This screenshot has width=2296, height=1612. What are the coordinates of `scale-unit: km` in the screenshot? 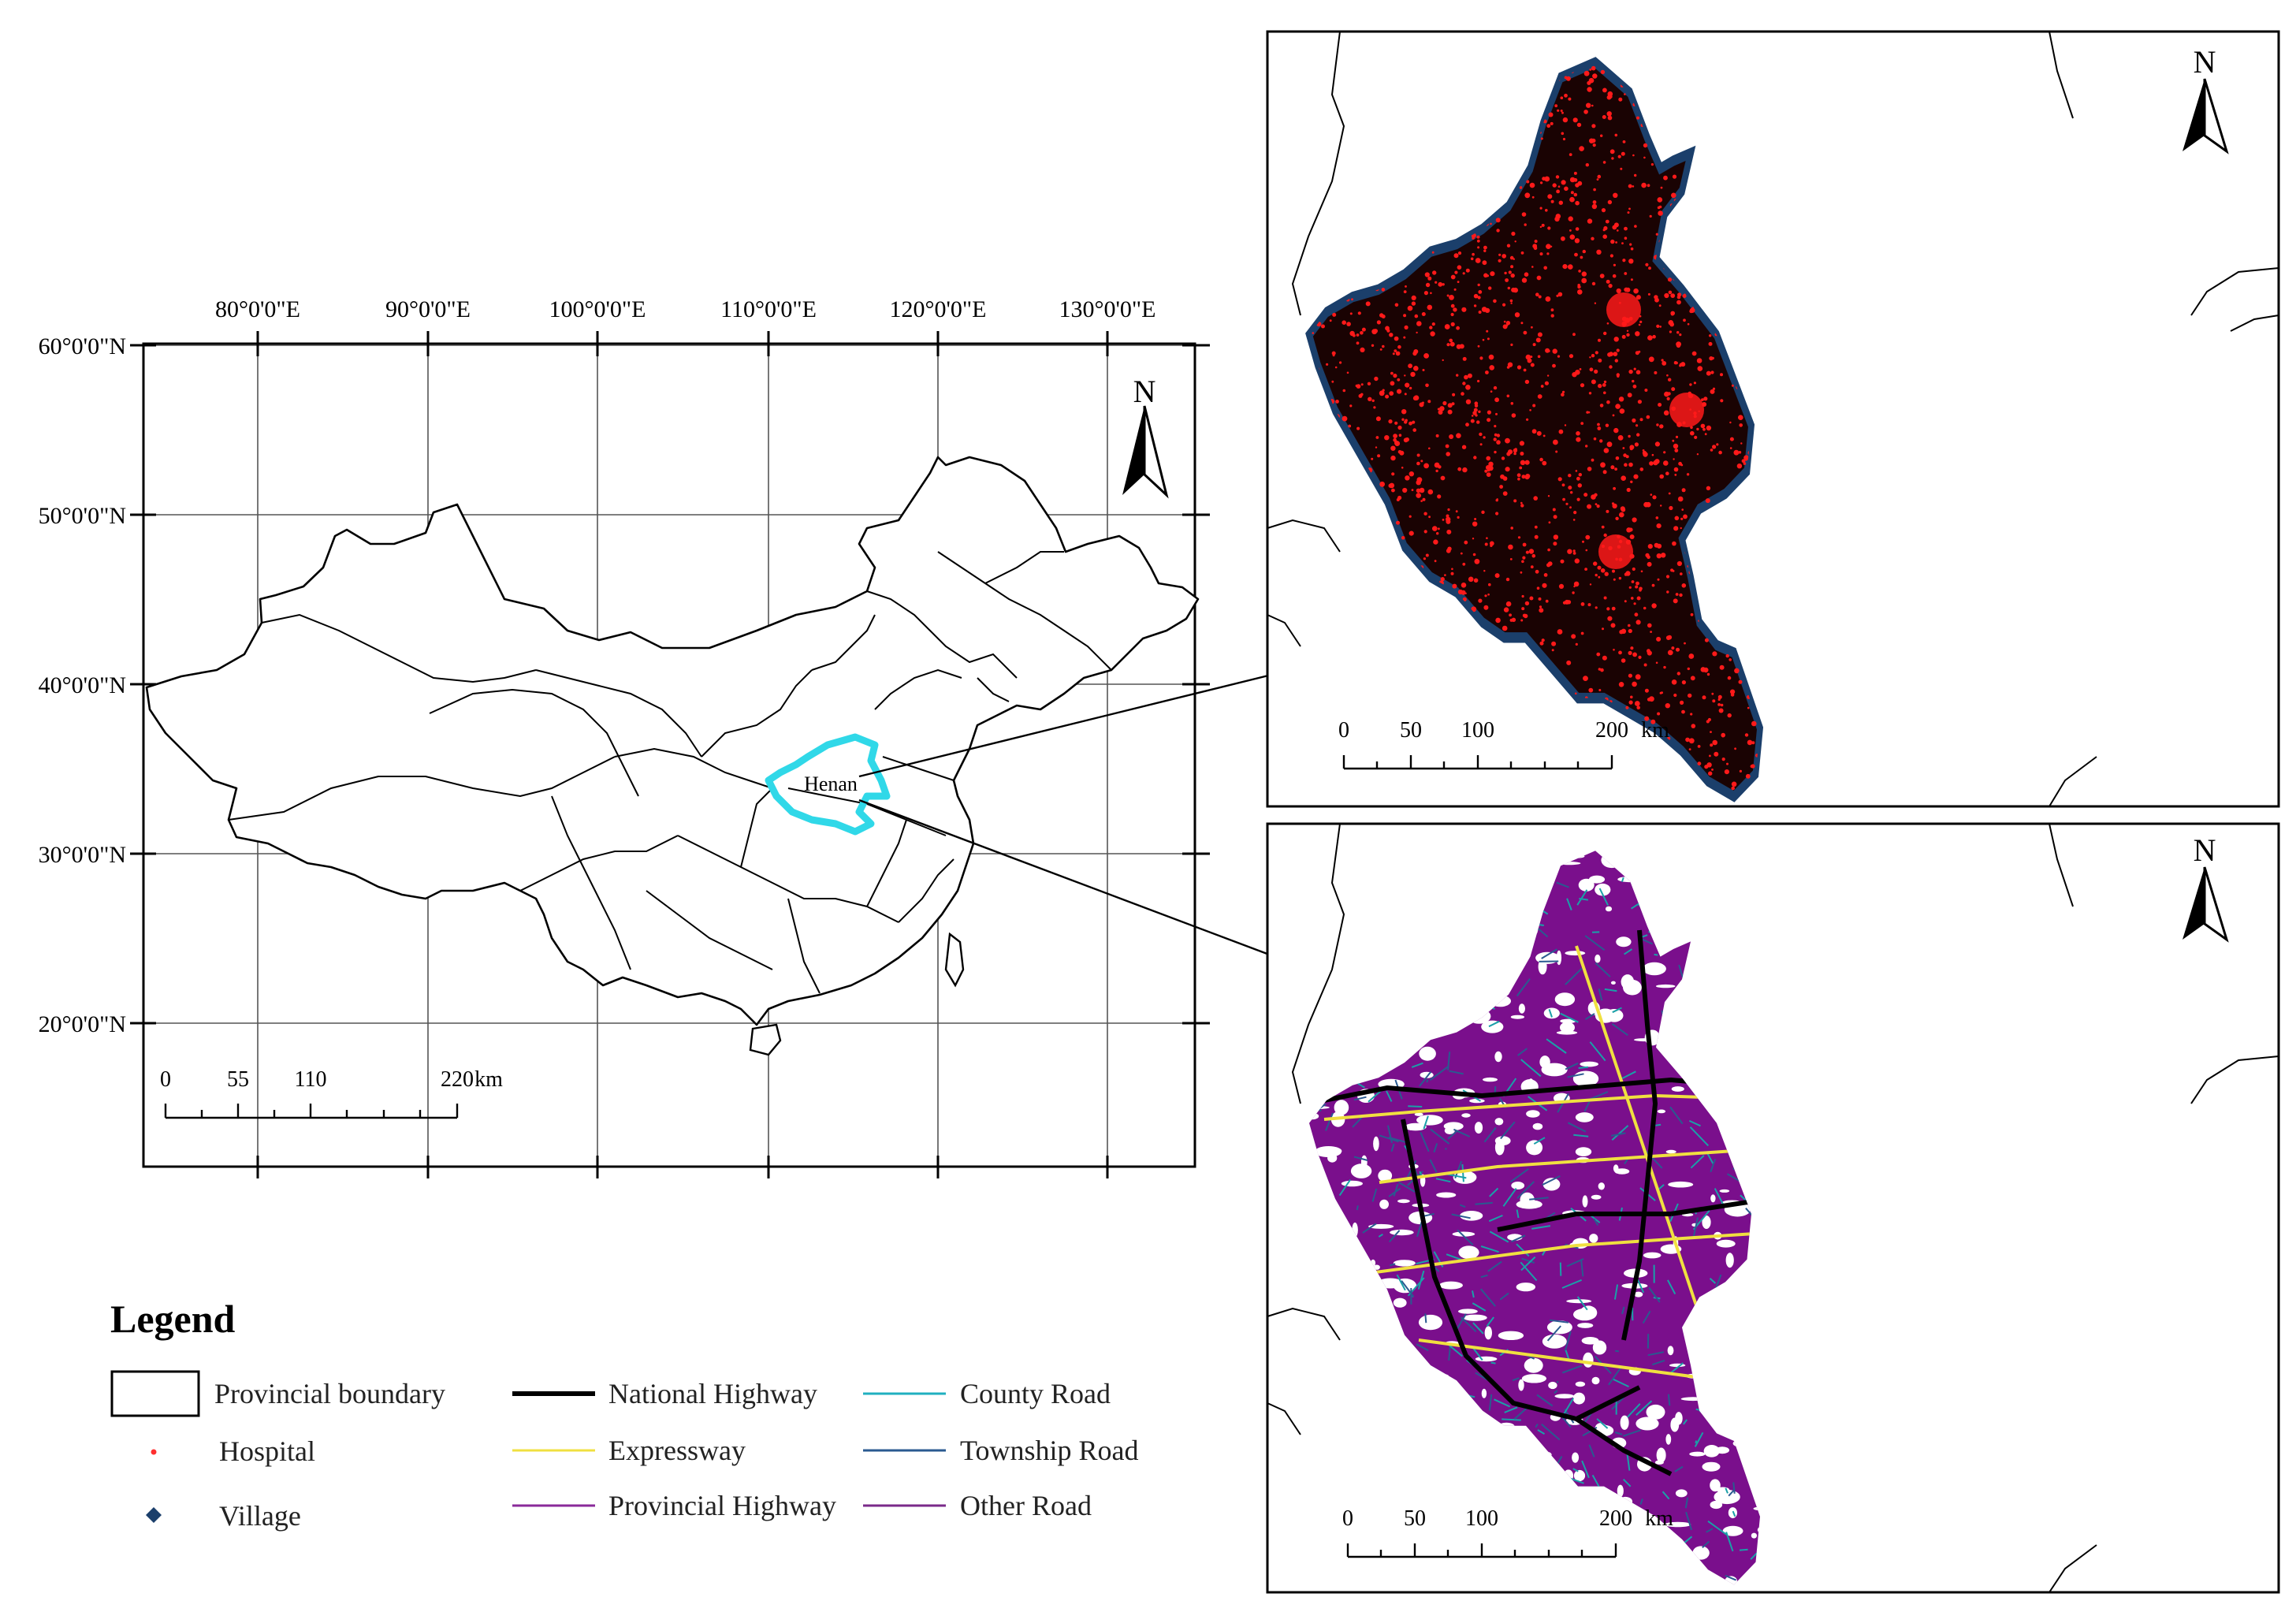 It's located at (1659, 1518).